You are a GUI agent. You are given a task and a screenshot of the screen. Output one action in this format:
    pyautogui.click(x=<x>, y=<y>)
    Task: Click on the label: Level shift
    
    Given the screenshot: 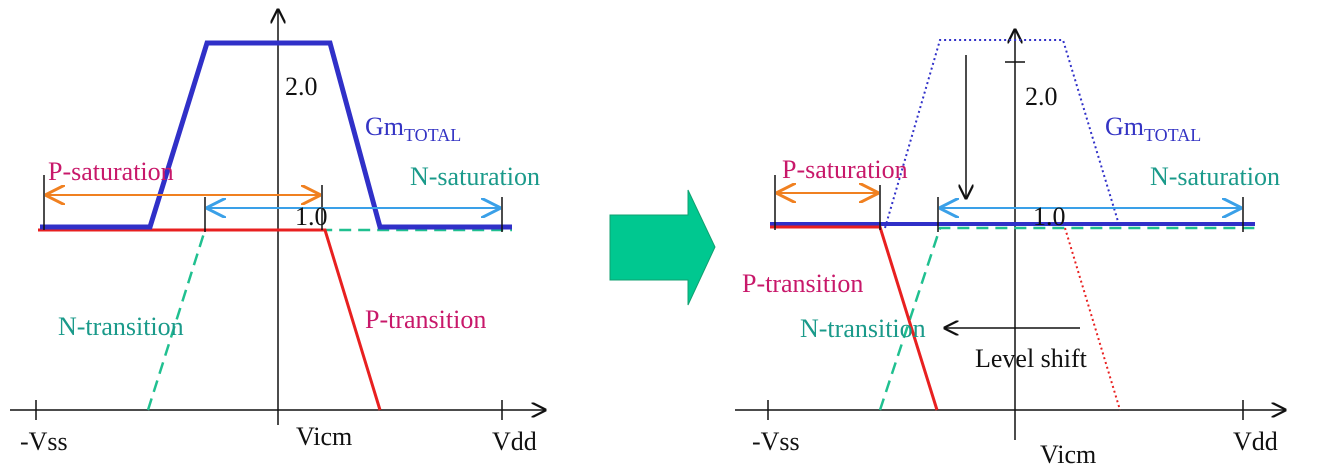 What is the action you would take?
    pyautogui.click(x=1031, y=358)
    